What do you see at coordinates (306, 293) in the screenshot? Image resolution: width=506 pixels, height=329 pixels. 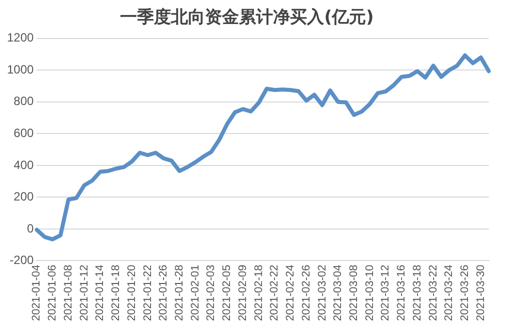 I see `x-tick-label: 2021-02-26` at bounding box center [306, 293].